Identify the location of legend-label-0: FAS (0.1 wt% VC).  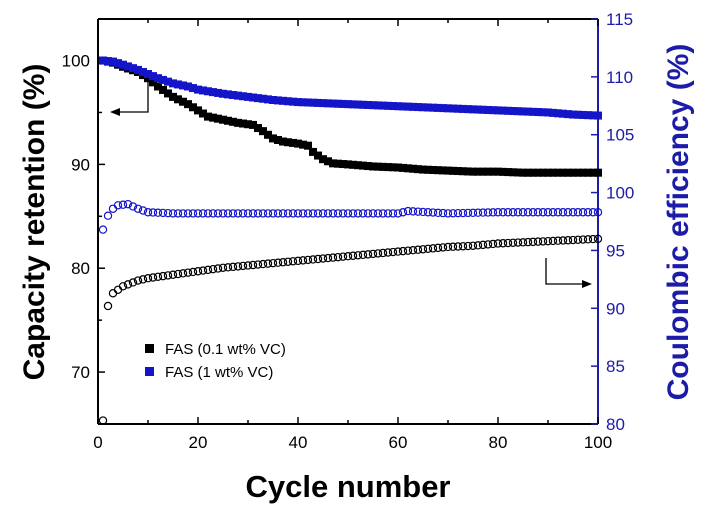
(225, 349).